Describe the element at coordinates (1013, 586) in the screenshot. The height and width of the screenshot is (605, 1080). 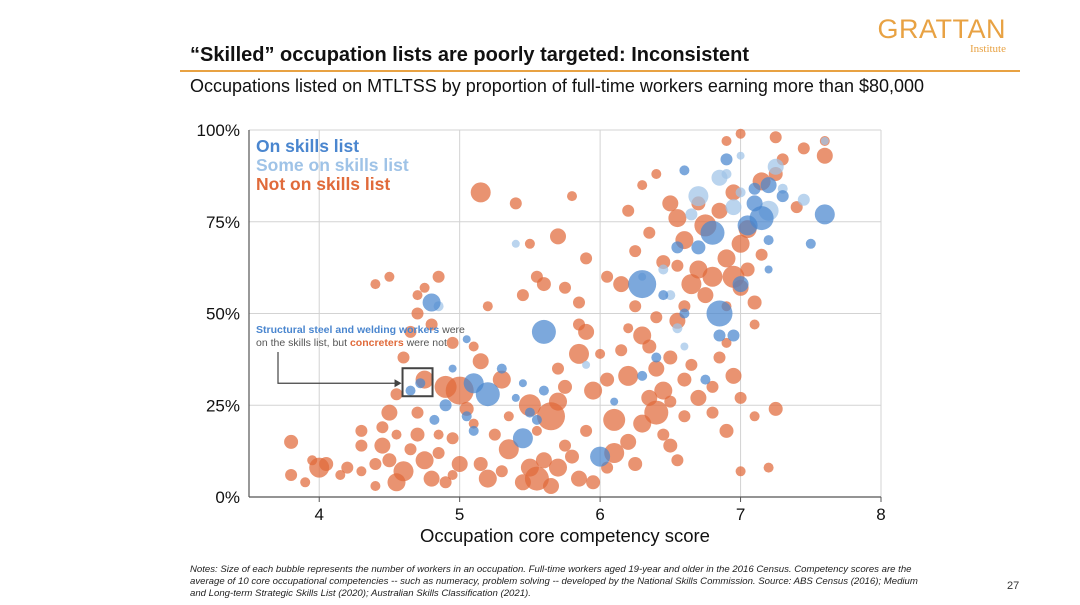
I see `page-number: 27` at that location.